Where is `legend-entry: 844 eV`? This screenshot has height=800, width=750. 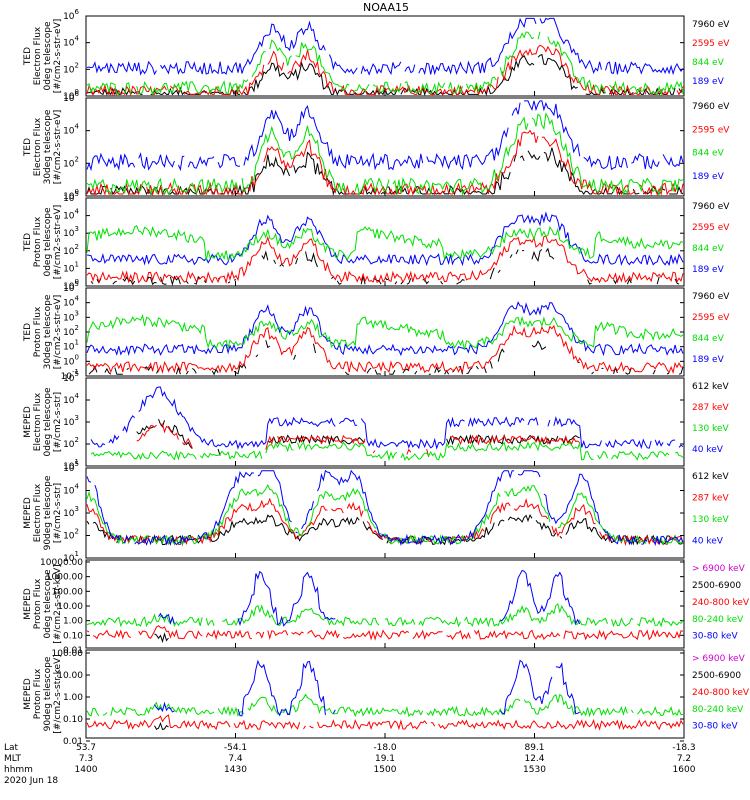
legend-entry: 844 eV is located at coordinates (708, 339).